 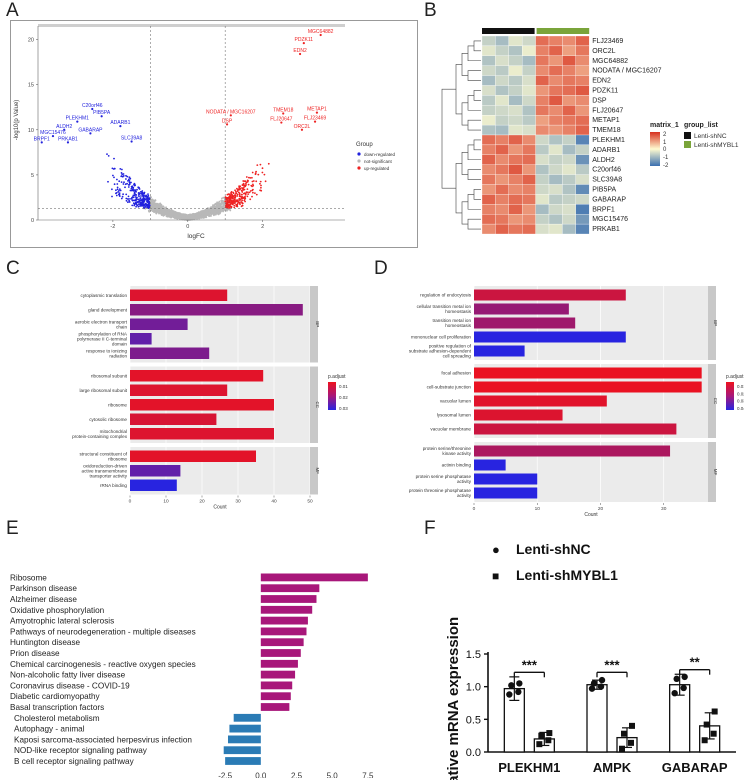 What do you see at coordinates (281, 120) in the screenshot?
I see `volcano-gene-label: FLJ20647` at bounding box center [281, 120].